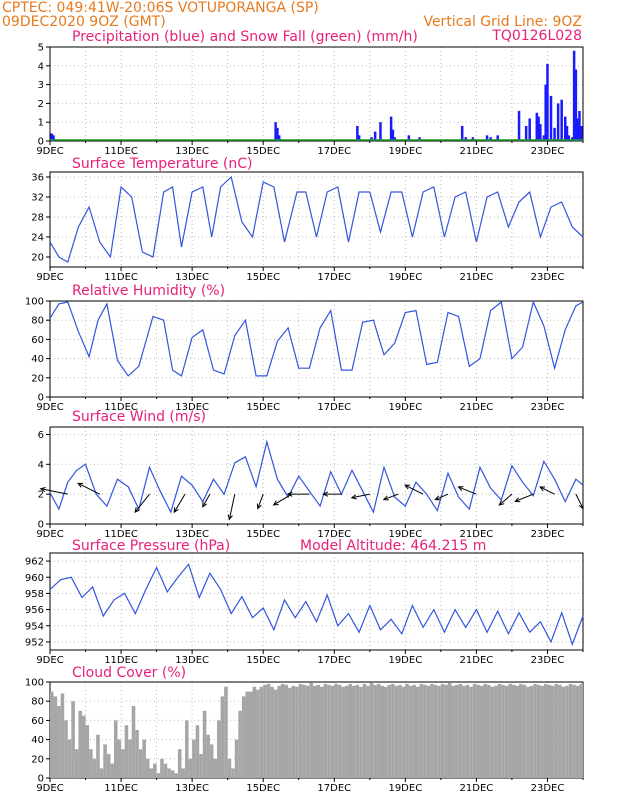 The width and height of the screenshot is (618, 800). What do you see at coordinates (37, 198) in the screenshot?
I see `y-tick-label: 32` at bounding box center [37, 198].